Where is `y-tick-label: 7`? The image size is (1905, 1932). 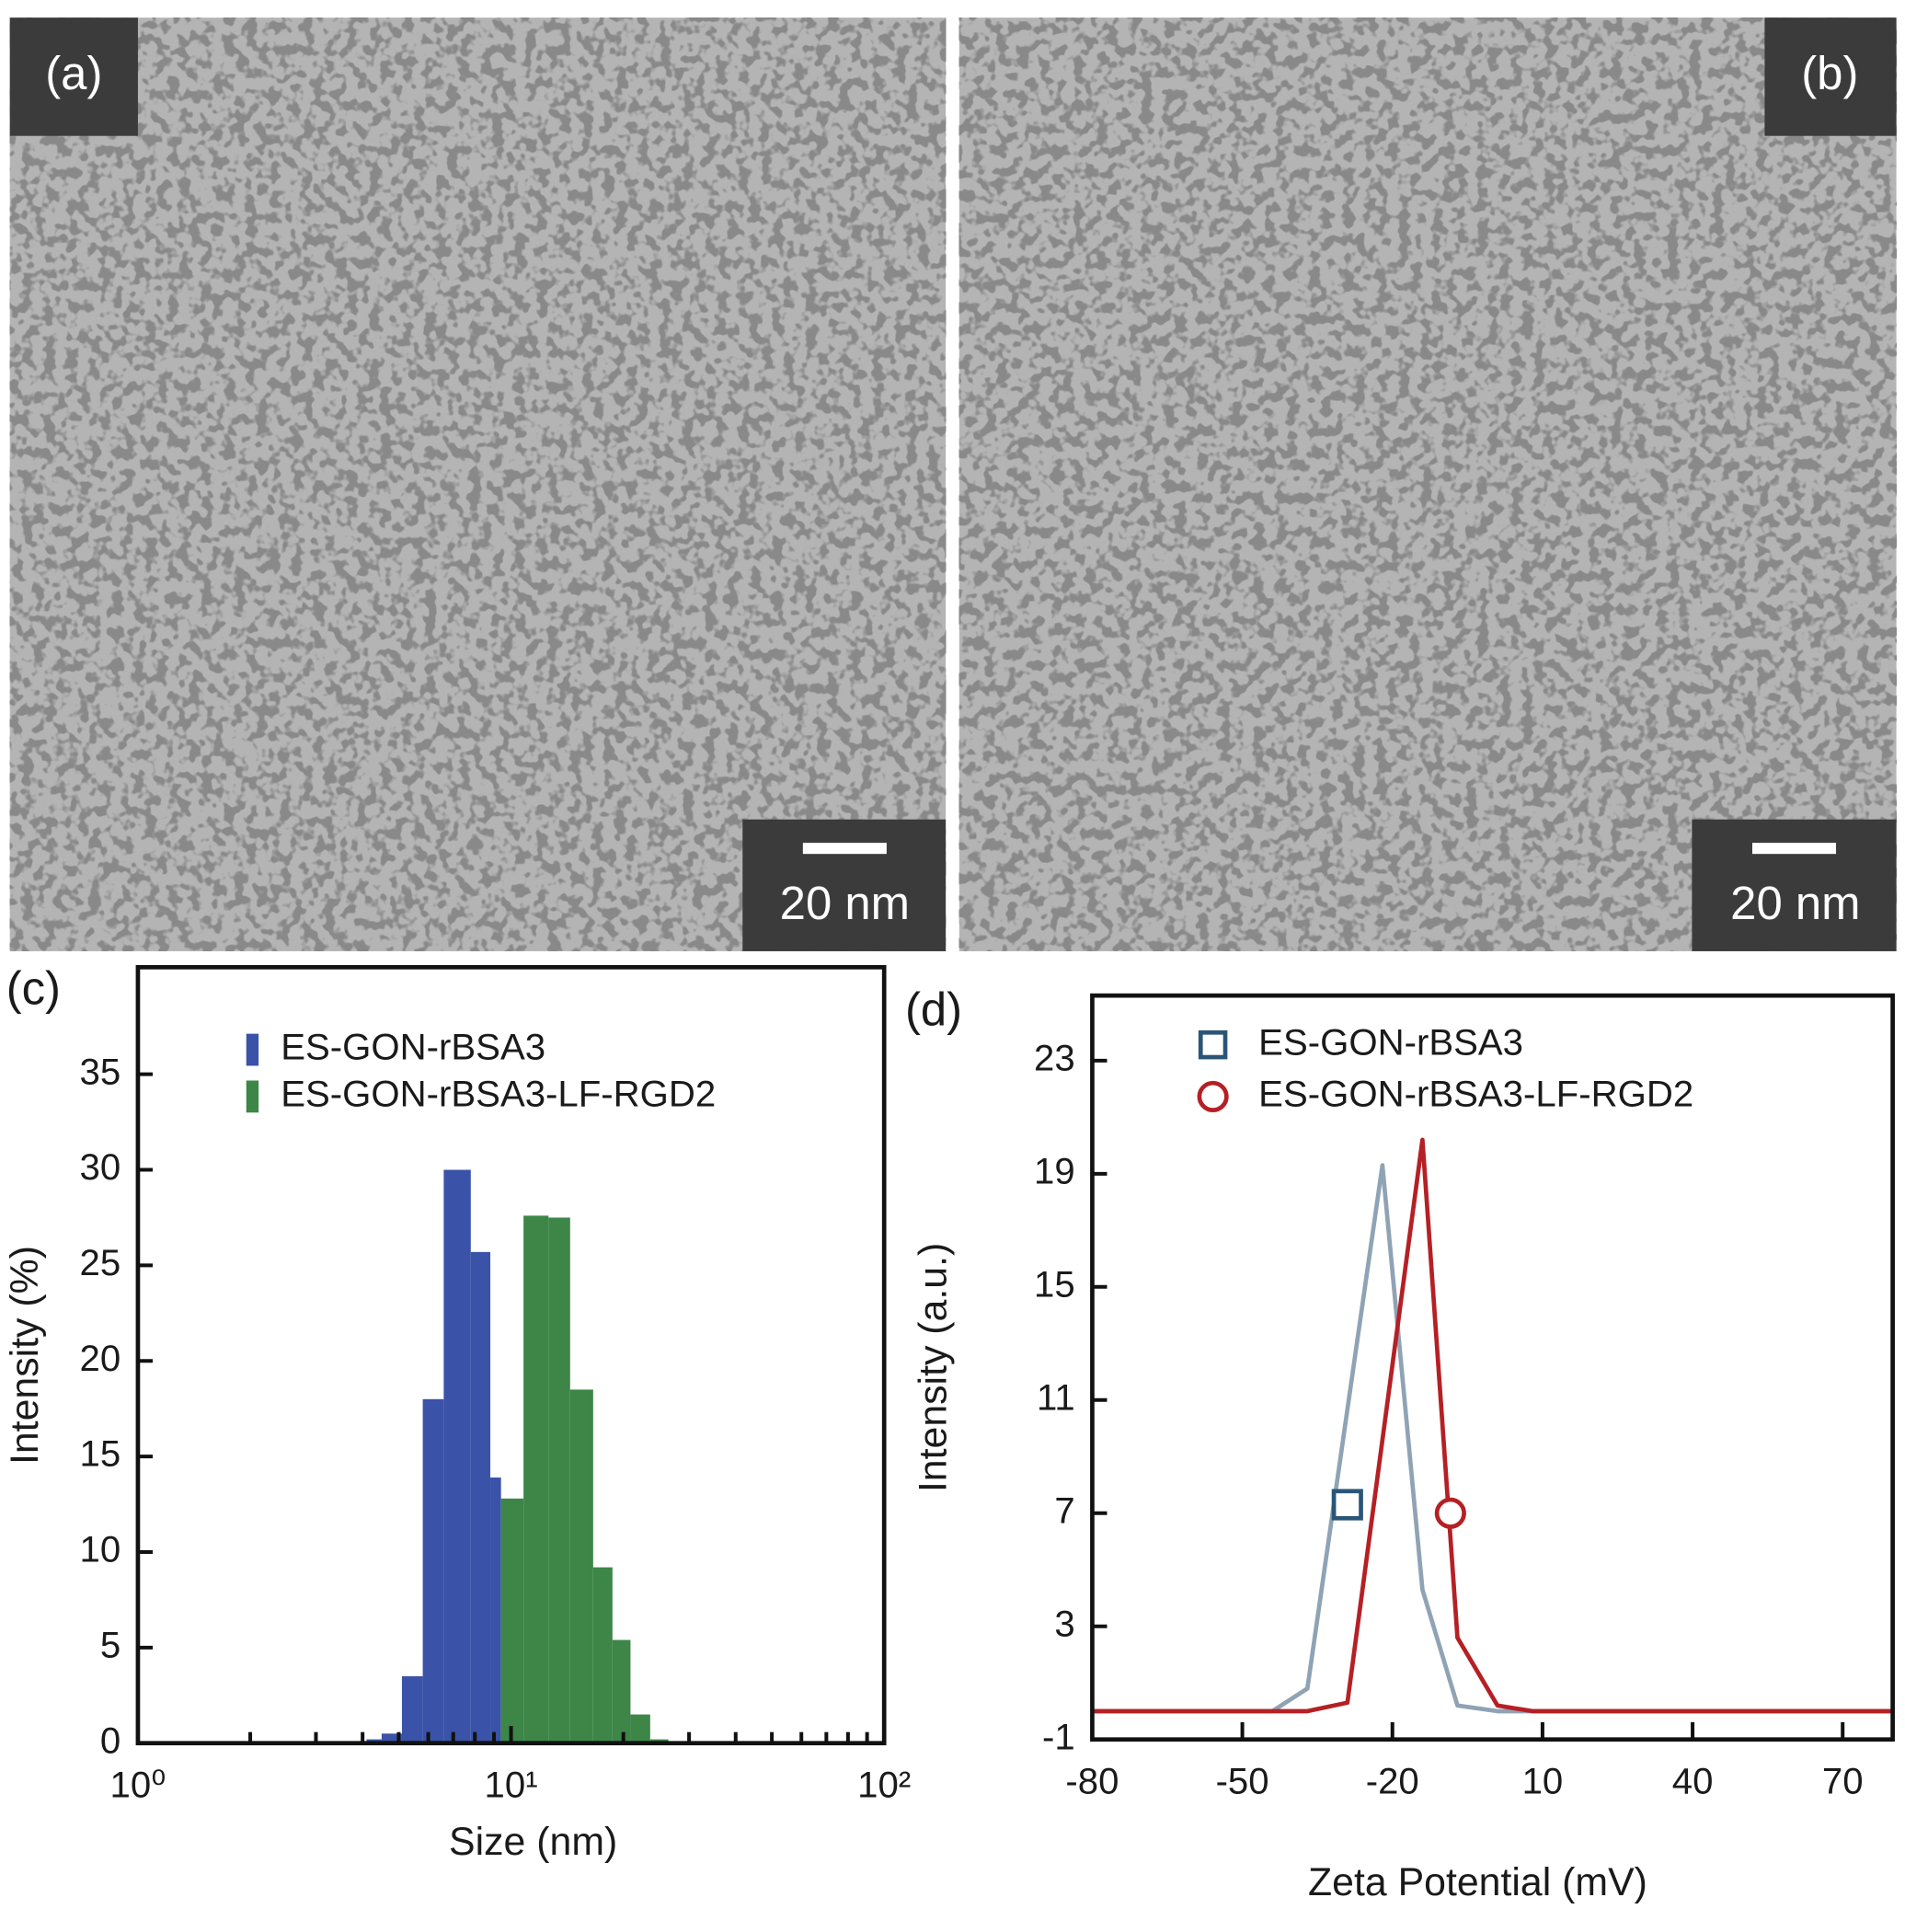
y-tick-label: 7 is located at coordinates (1064, 1510).